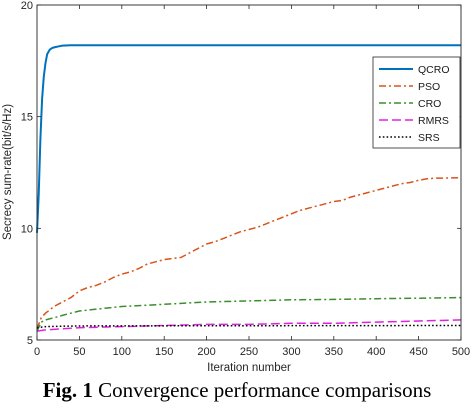 This screenshot has height=412, width=474. Describe the element at coordinates (434, 70) in the screenshot. I see `legend-label-qcro: QCRO` at that location.